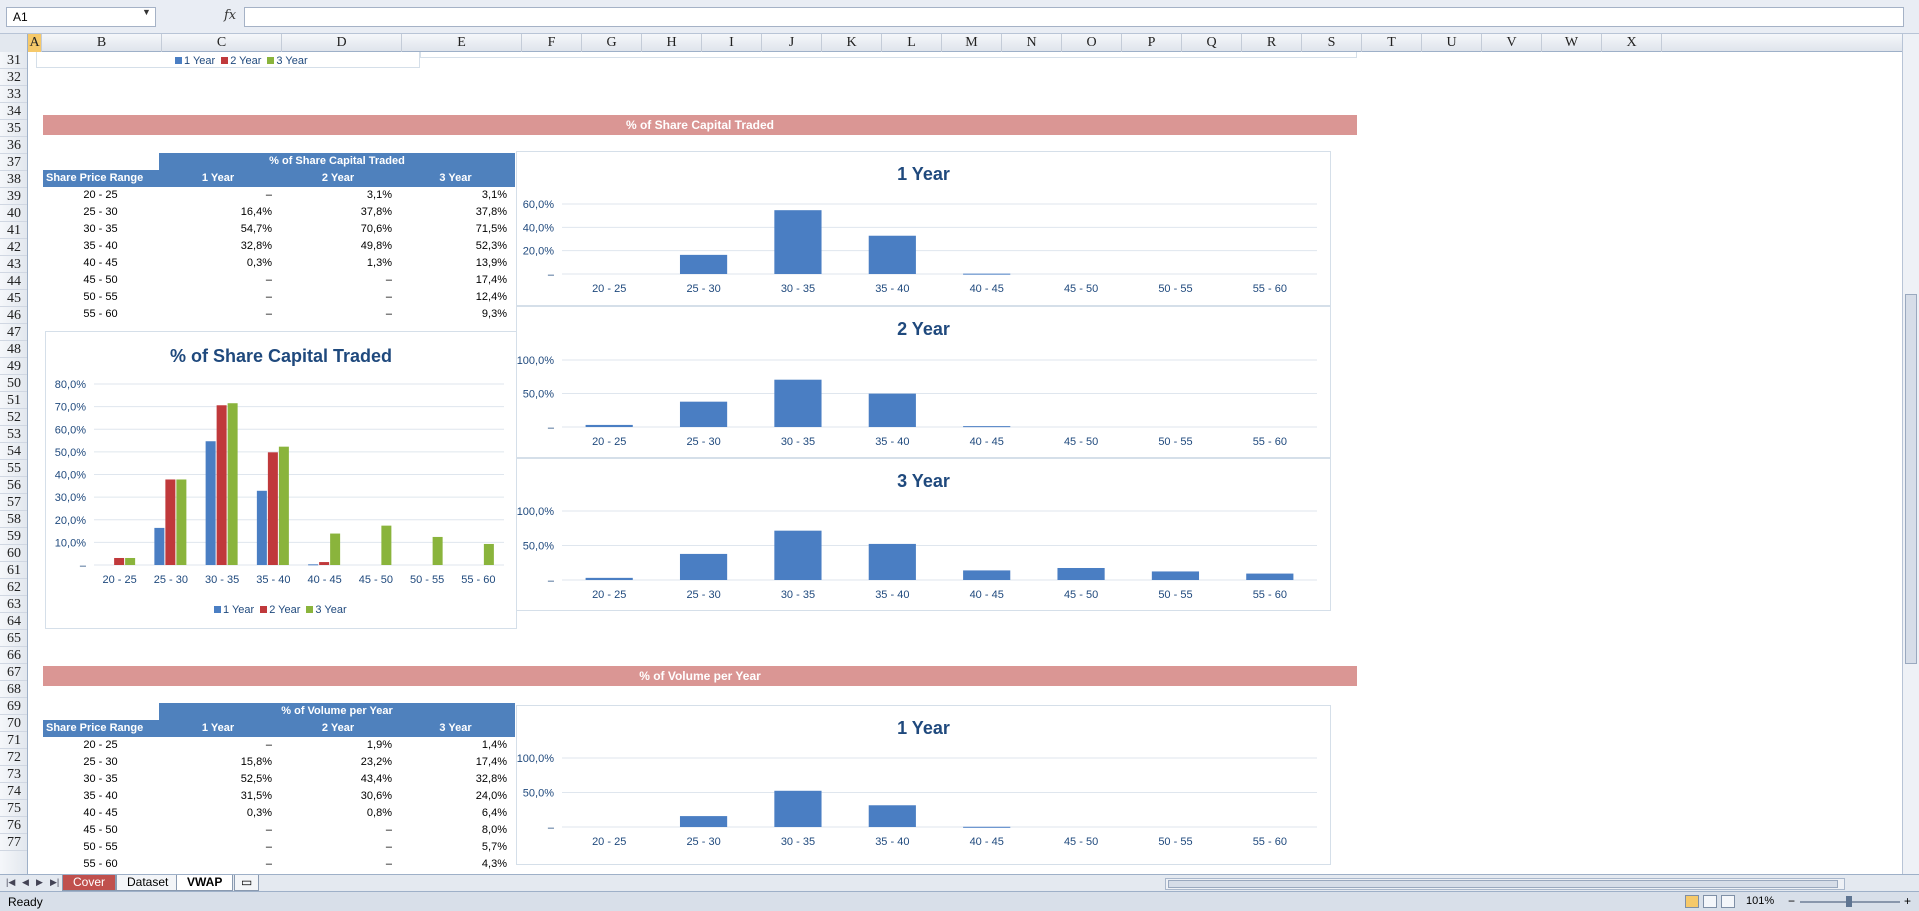 The image size is (1919, 911). Describe the element at coordinates (279, 745) in the screenshot. I see `table-row: 20 - 25 – 1,9% 1,4%` at that location.